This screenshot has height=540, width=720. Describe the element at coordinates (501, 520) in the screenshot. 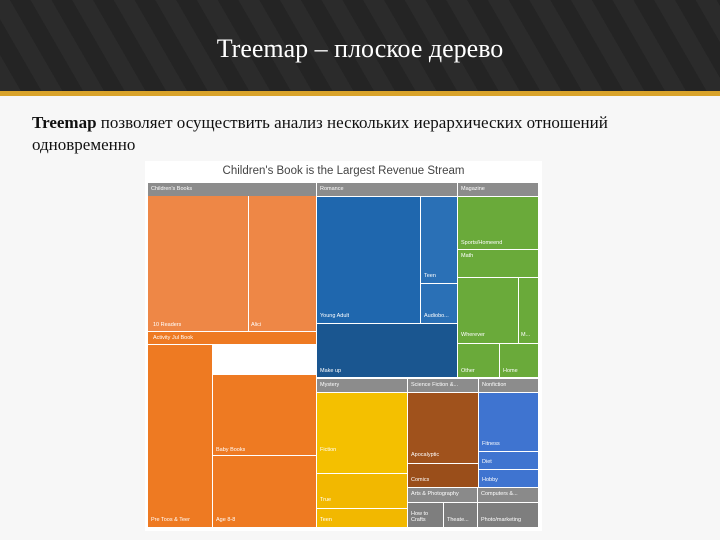

I see `tile-label-photo-marketing: Photo/marketing` at that location.